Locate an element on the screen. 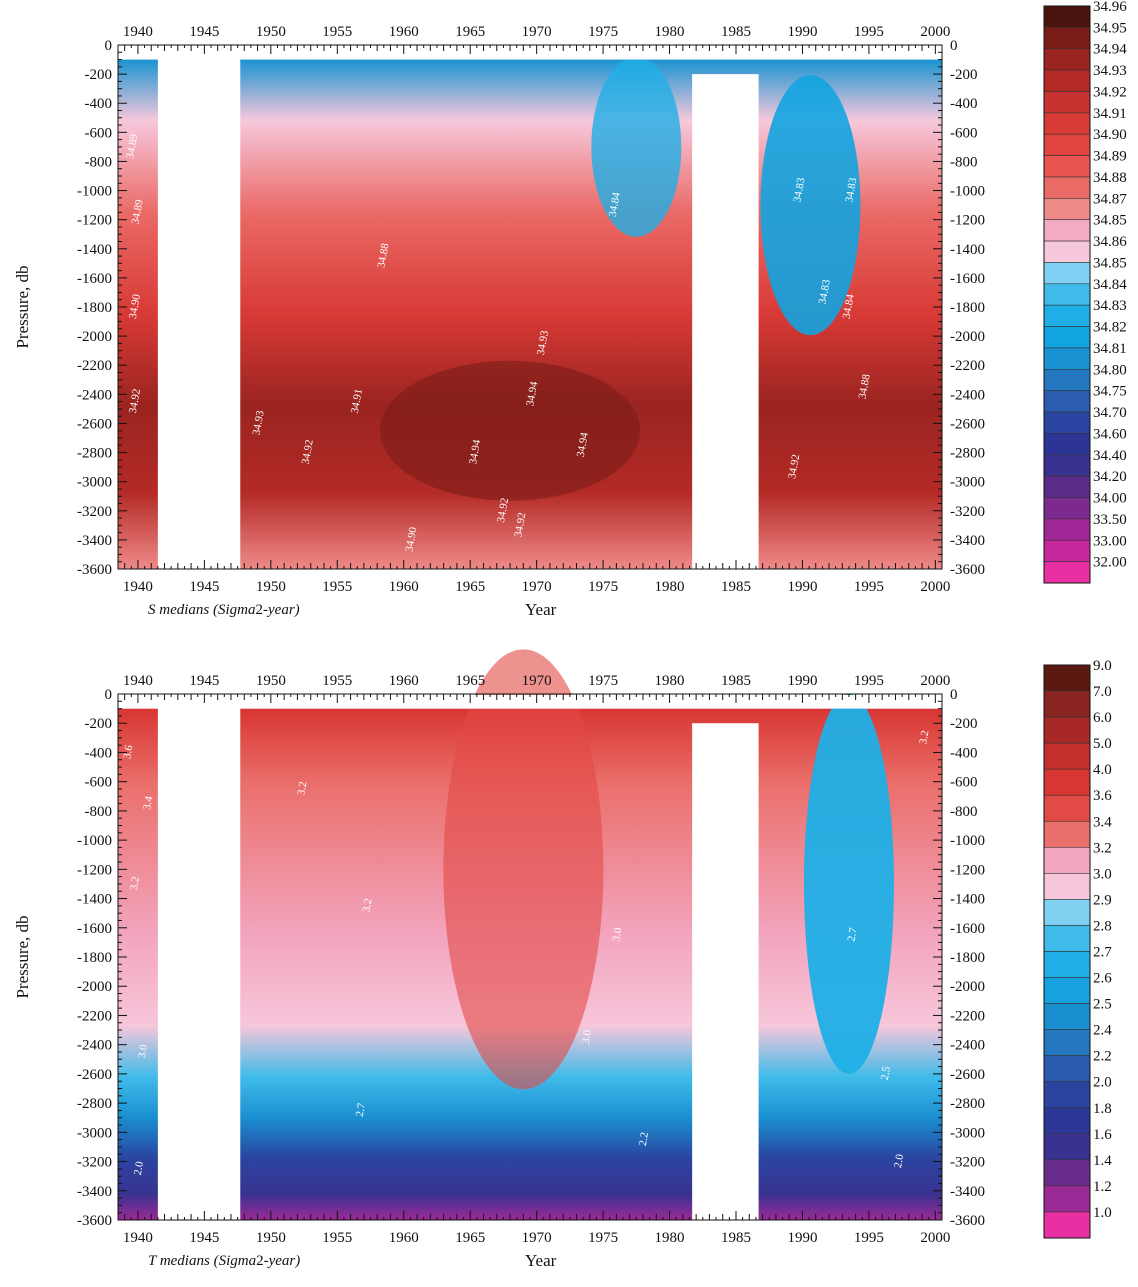 This screenshot has height=1287, width=1138. y-tick-label-left: -200 is located at coordinates (99, 724).